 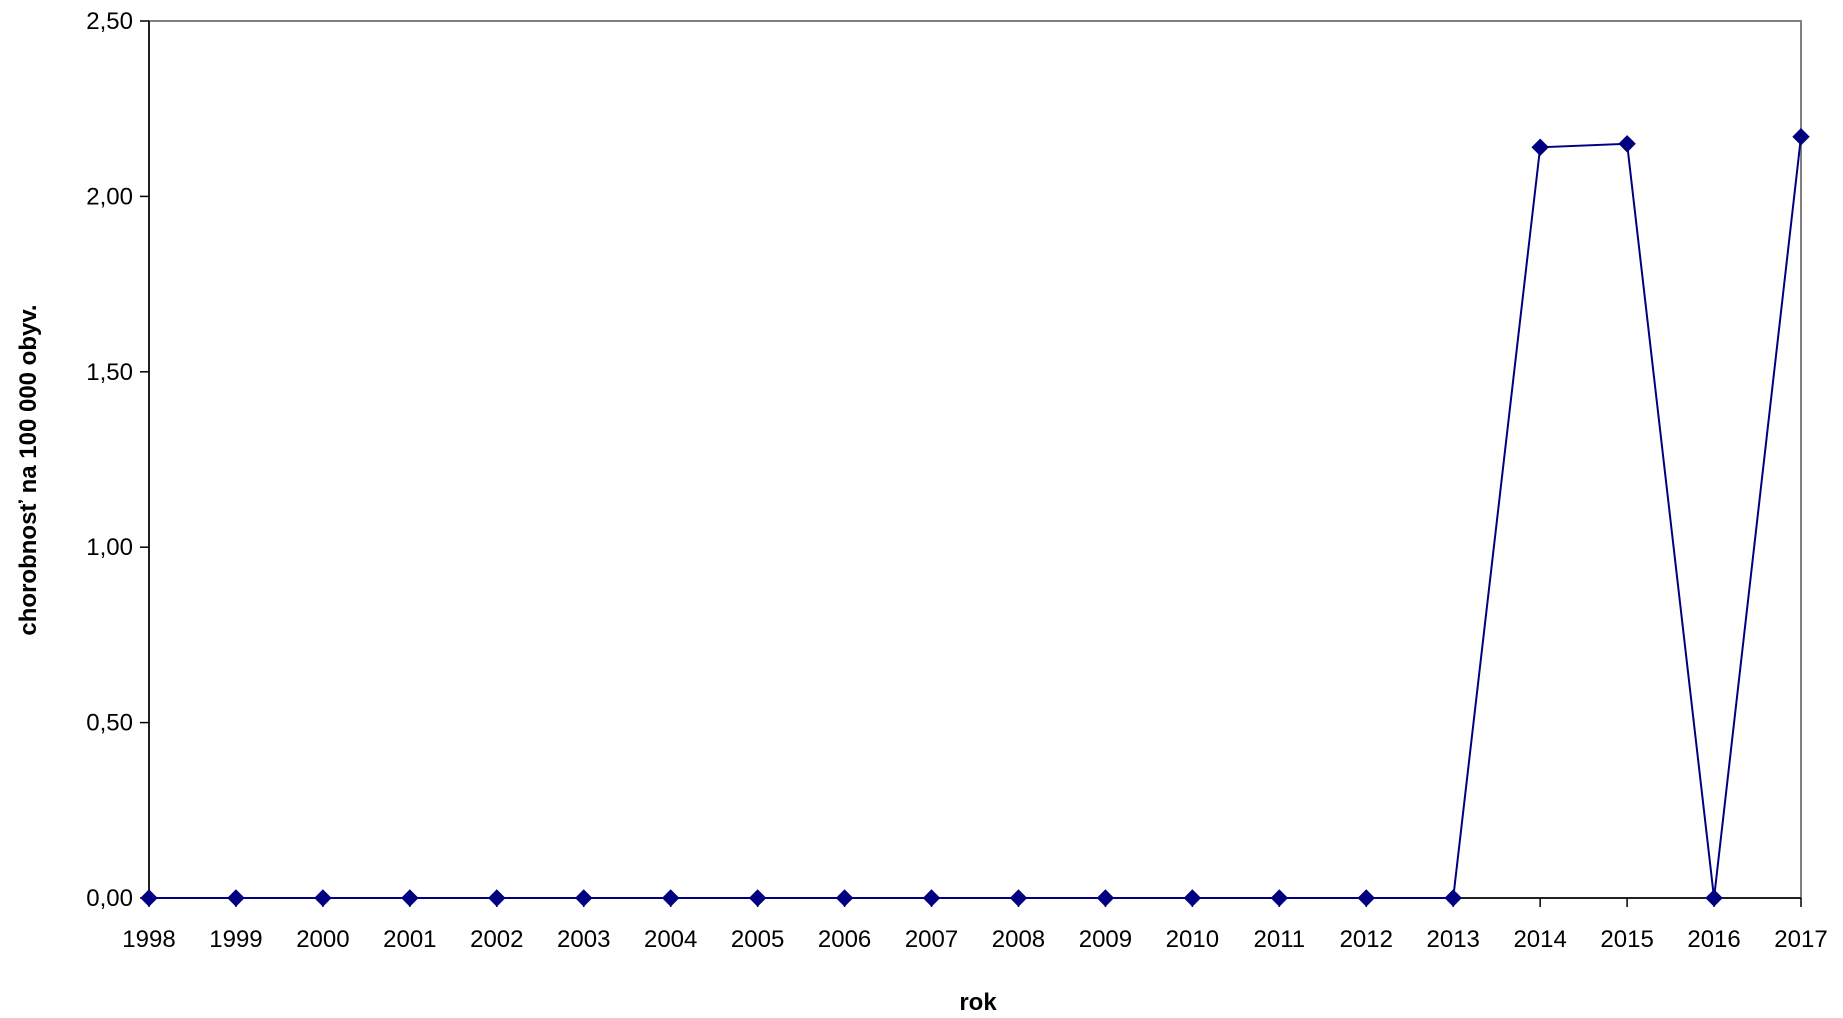 I want to click on x-tick-label: 2011, so click(x=1280, y=939).